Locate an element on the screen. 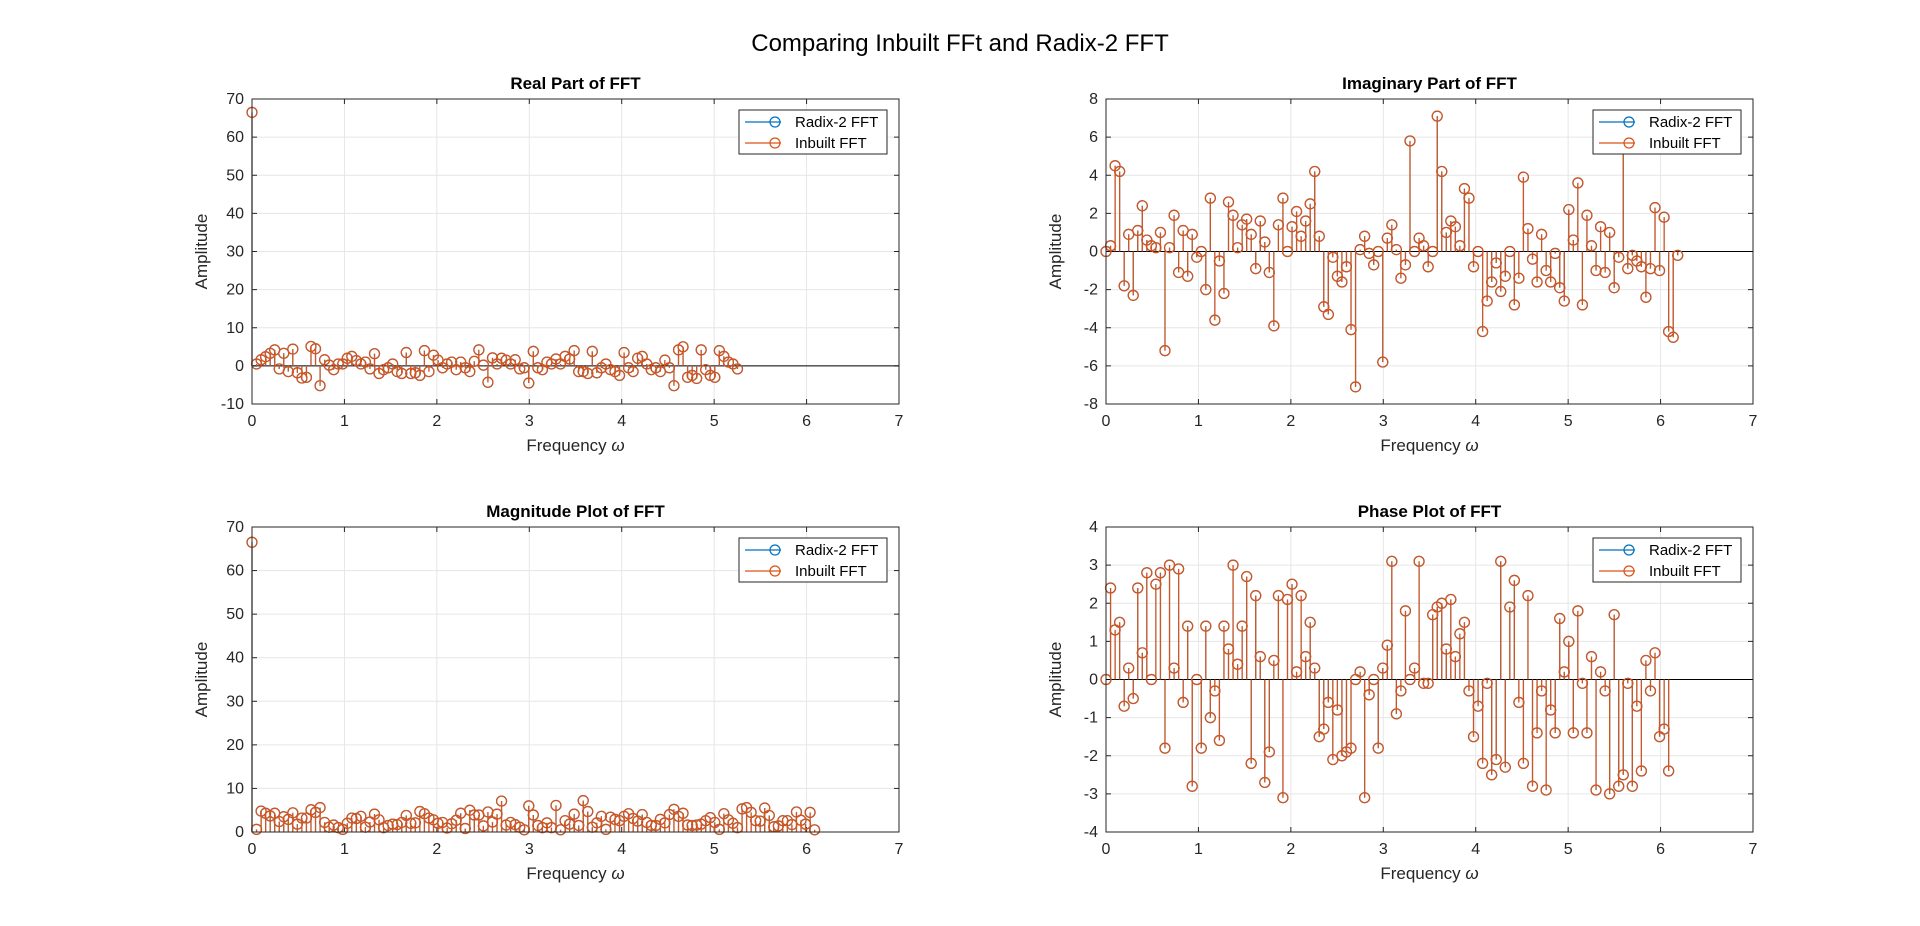 This screenshot has height=926, width=1920. y-tick-label: -10 is located at coordinates (232, 404).